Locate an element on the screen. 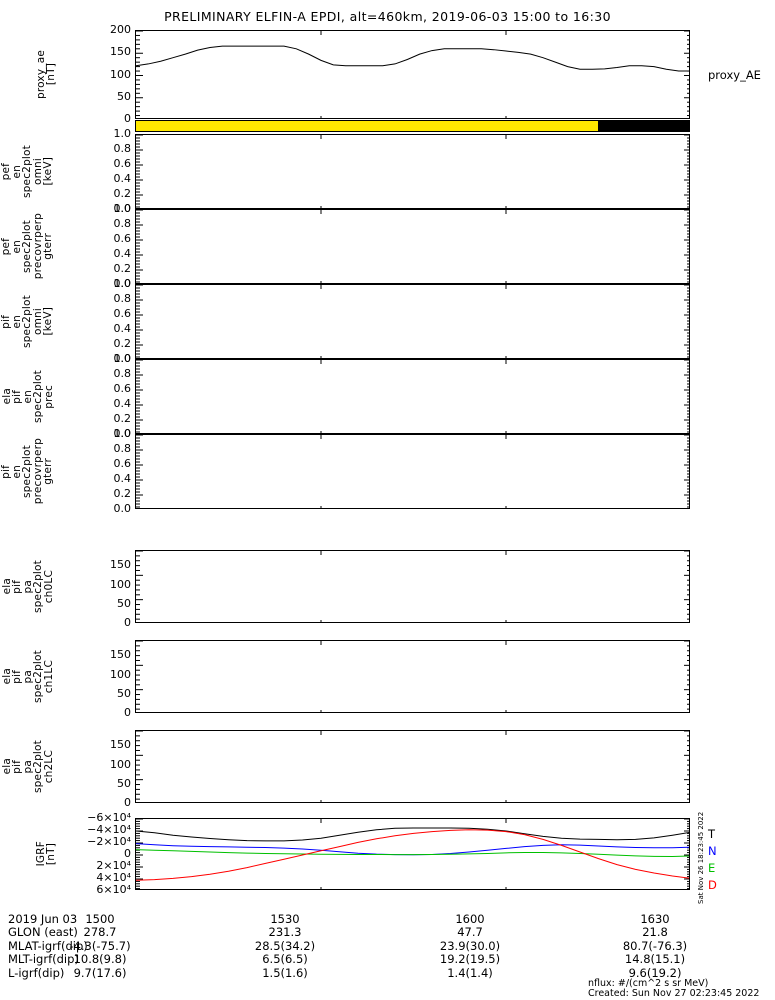 The width and height of the screenshot is (775, 1000). x-tick-label-first: 1500 is located at coordinates (100, 919).